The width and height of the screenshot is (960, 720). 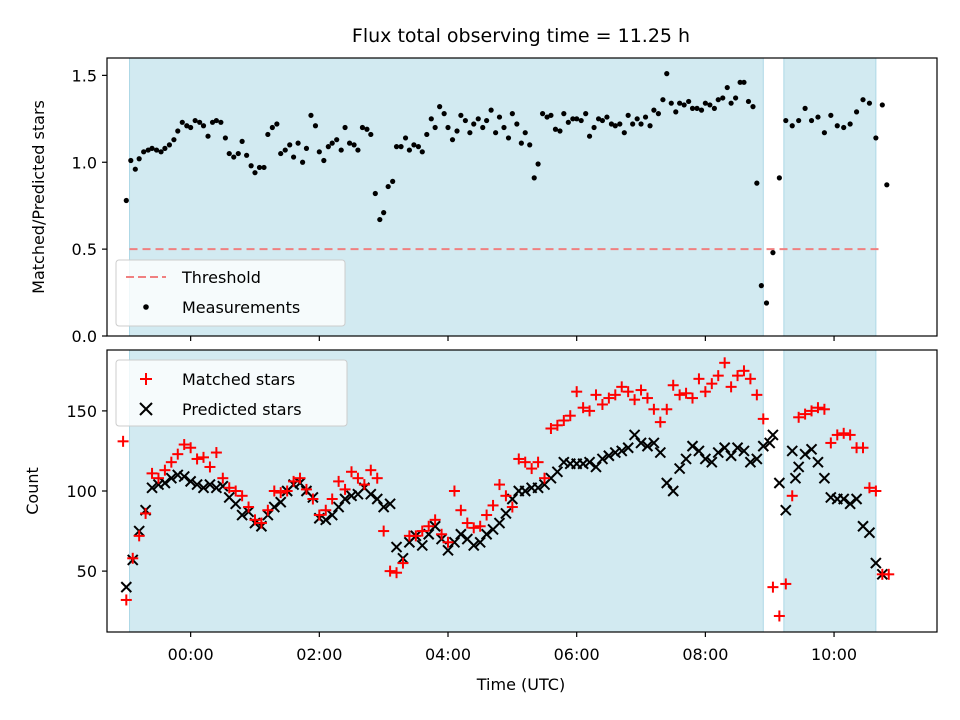 What do you see at coordinates (191, 654) in the screenshot?
I see `xtick-label: 00:00` at bounding box center [191, 654].